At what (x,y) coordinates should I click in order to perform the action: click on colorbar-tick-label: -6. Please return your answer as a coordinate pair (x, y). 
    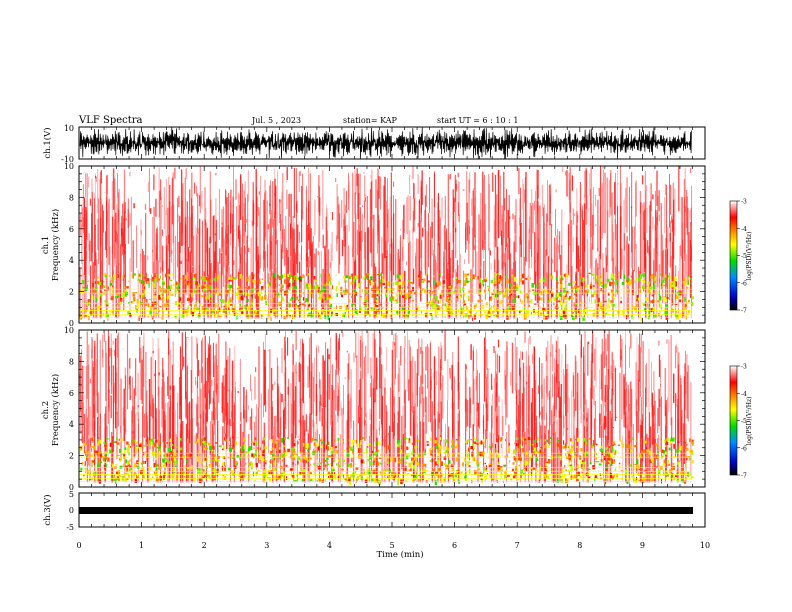
    Looking at the image, I should click on (744, 283).